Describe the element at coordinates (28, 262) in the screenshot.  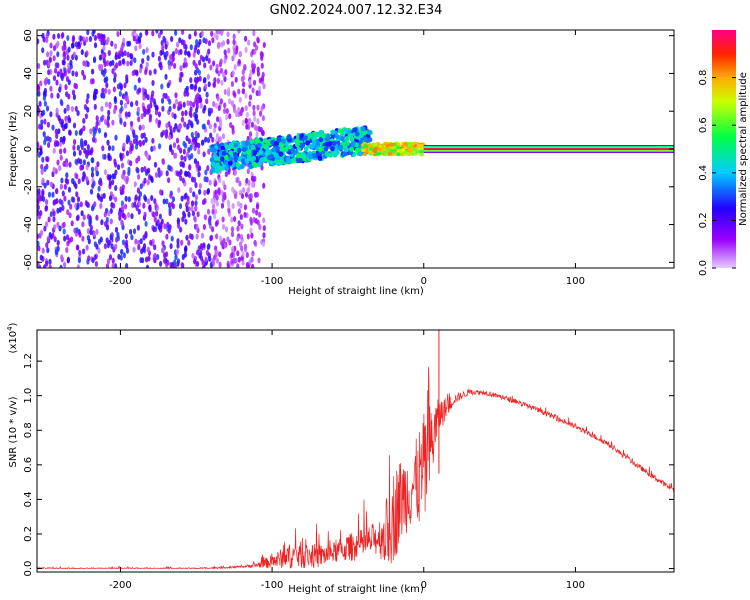
I see `y-tick-label: -60` at that location.